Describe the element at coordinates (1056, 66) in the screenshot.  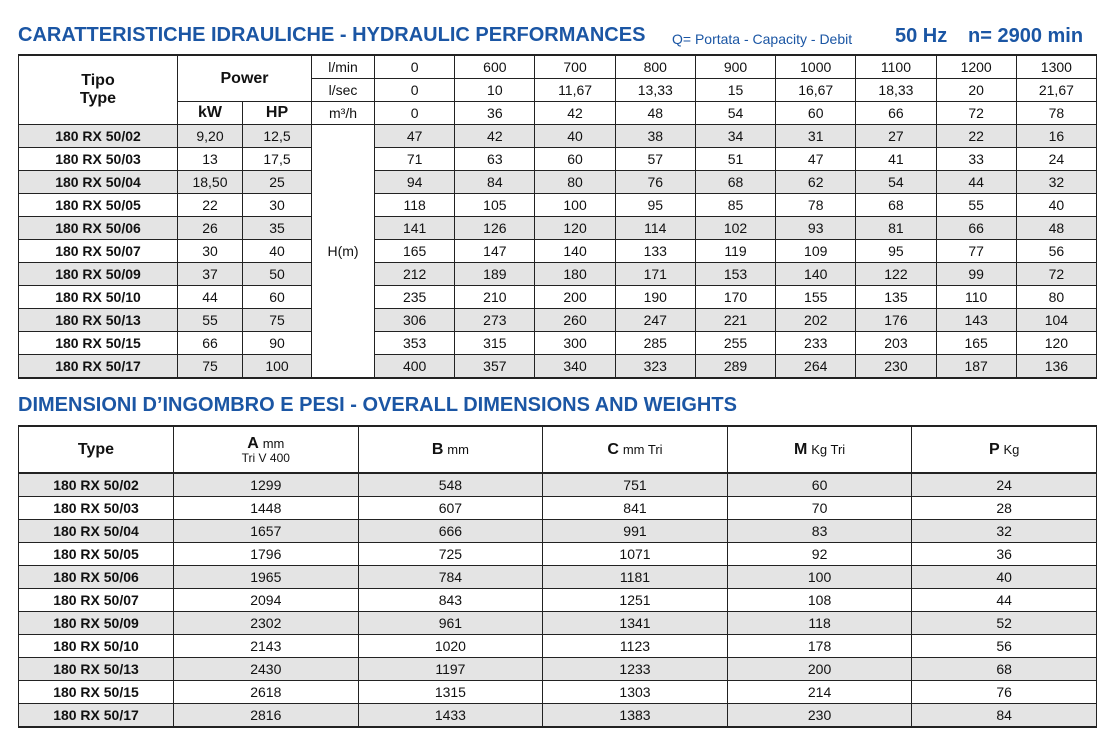
I see `flow-value: 1300` at that location.